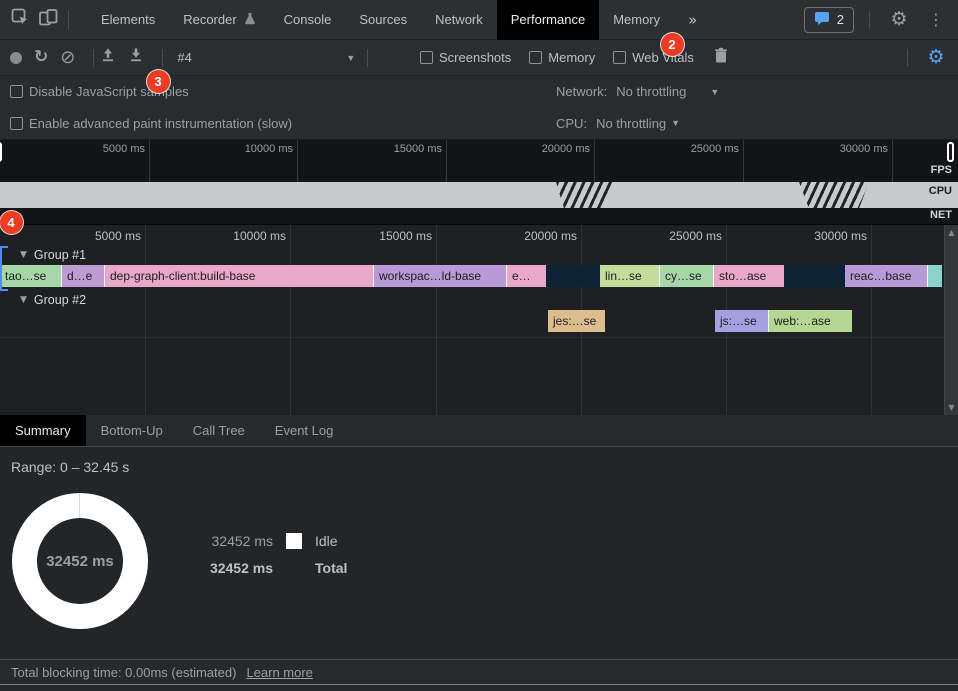  I want to click on net-lane-label: NET, so click(941, 215).